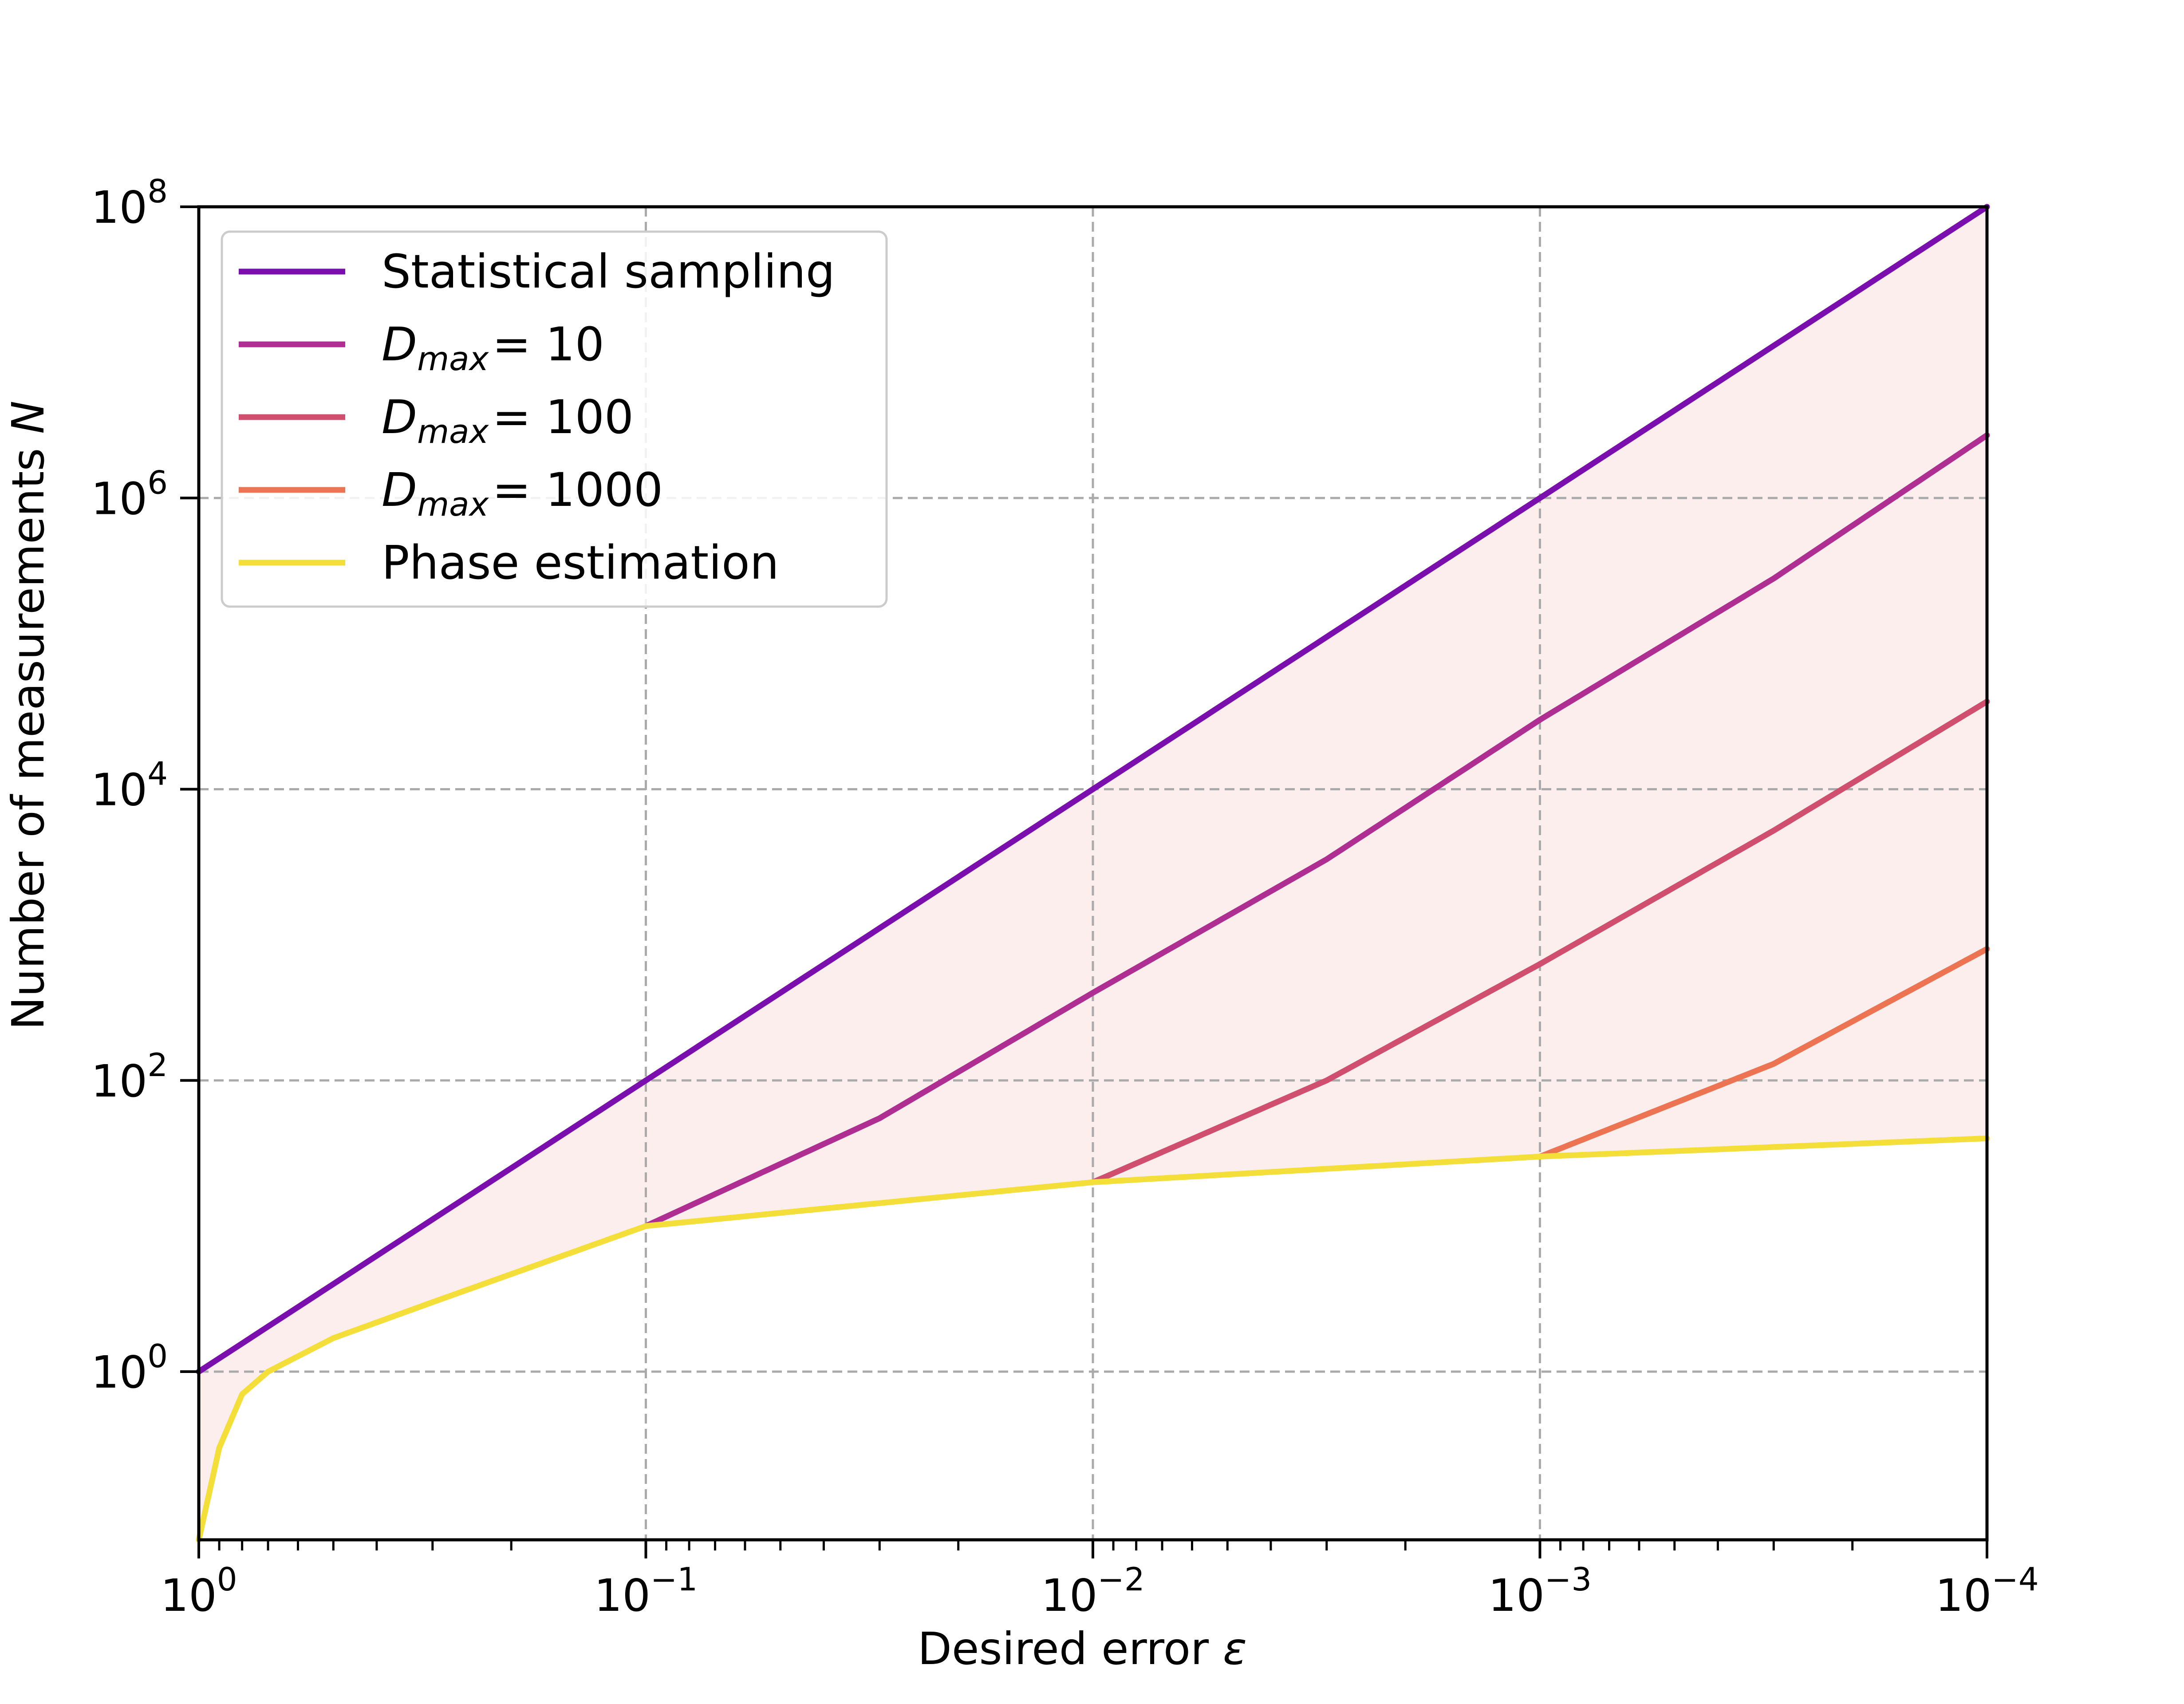 The width and height of the screenshot is (2184, 1704). I want to click on legend-label-dmax-100: Dmax= 100, so click(508, 420).